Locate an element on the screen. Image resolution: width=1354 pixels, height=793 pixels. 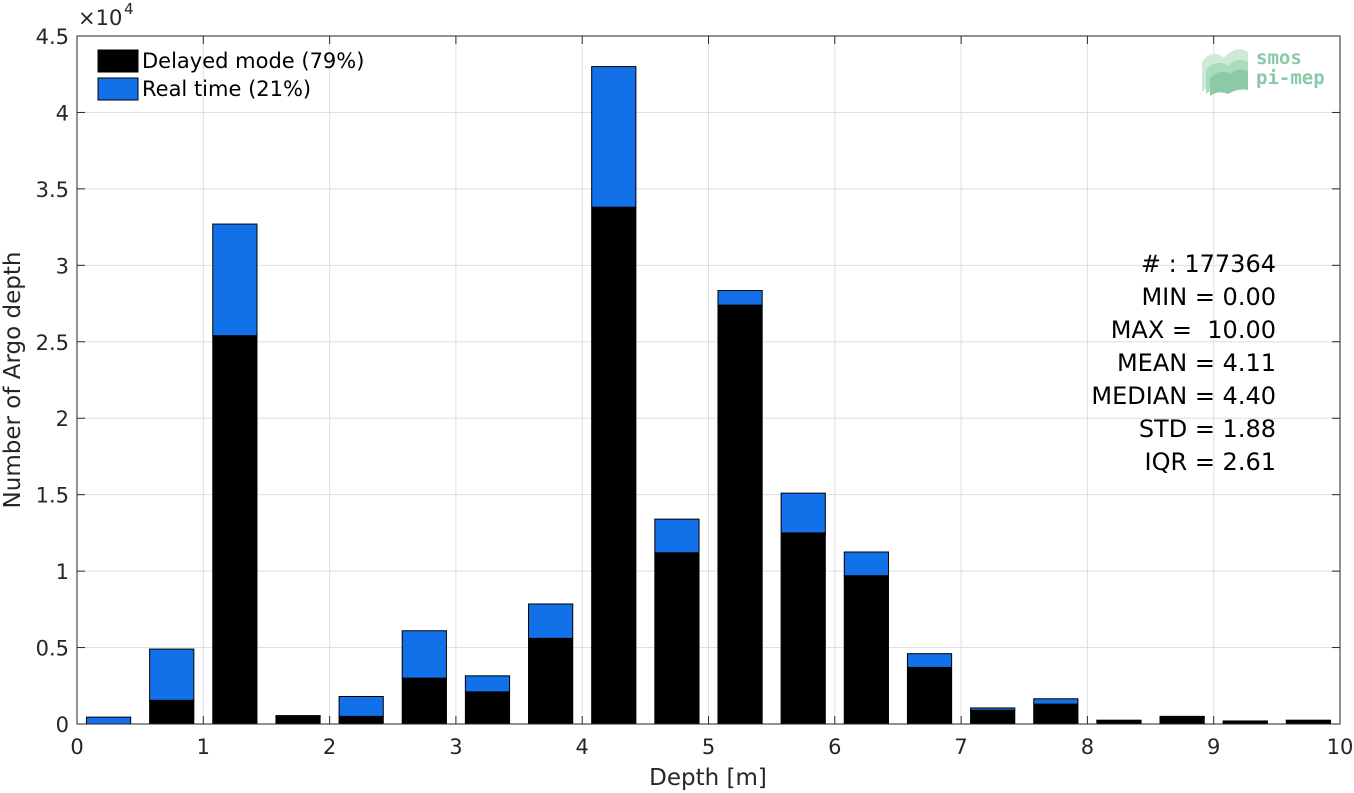
y-tick-label: 3 is located at coordinates (62, 266).